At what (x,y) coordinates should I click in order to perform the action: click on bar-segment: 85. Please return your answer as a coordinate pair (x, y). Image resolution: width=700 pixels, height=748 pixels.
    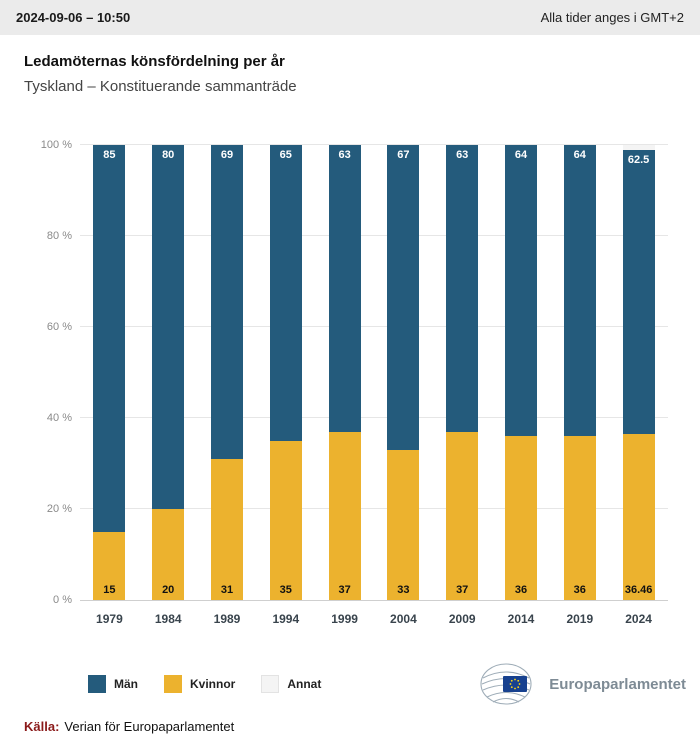
    Looking at the image, I should click on (109, 338).